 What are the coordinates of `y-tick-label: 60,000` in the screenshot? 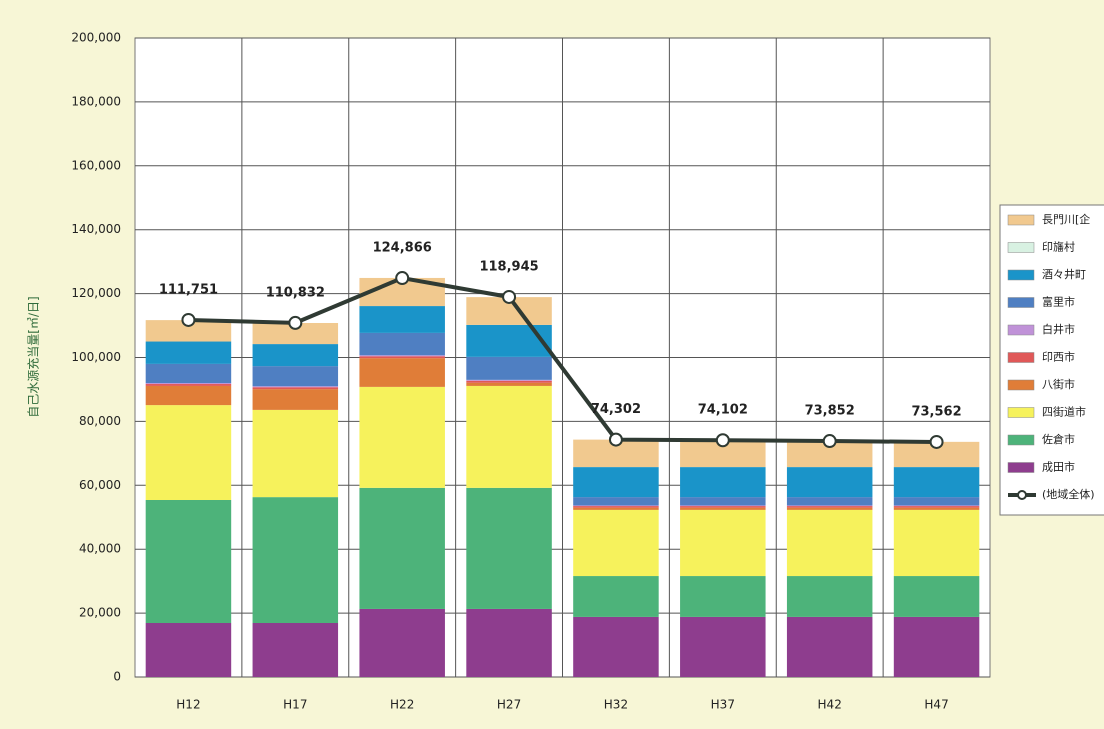 It's located at (100, 485).